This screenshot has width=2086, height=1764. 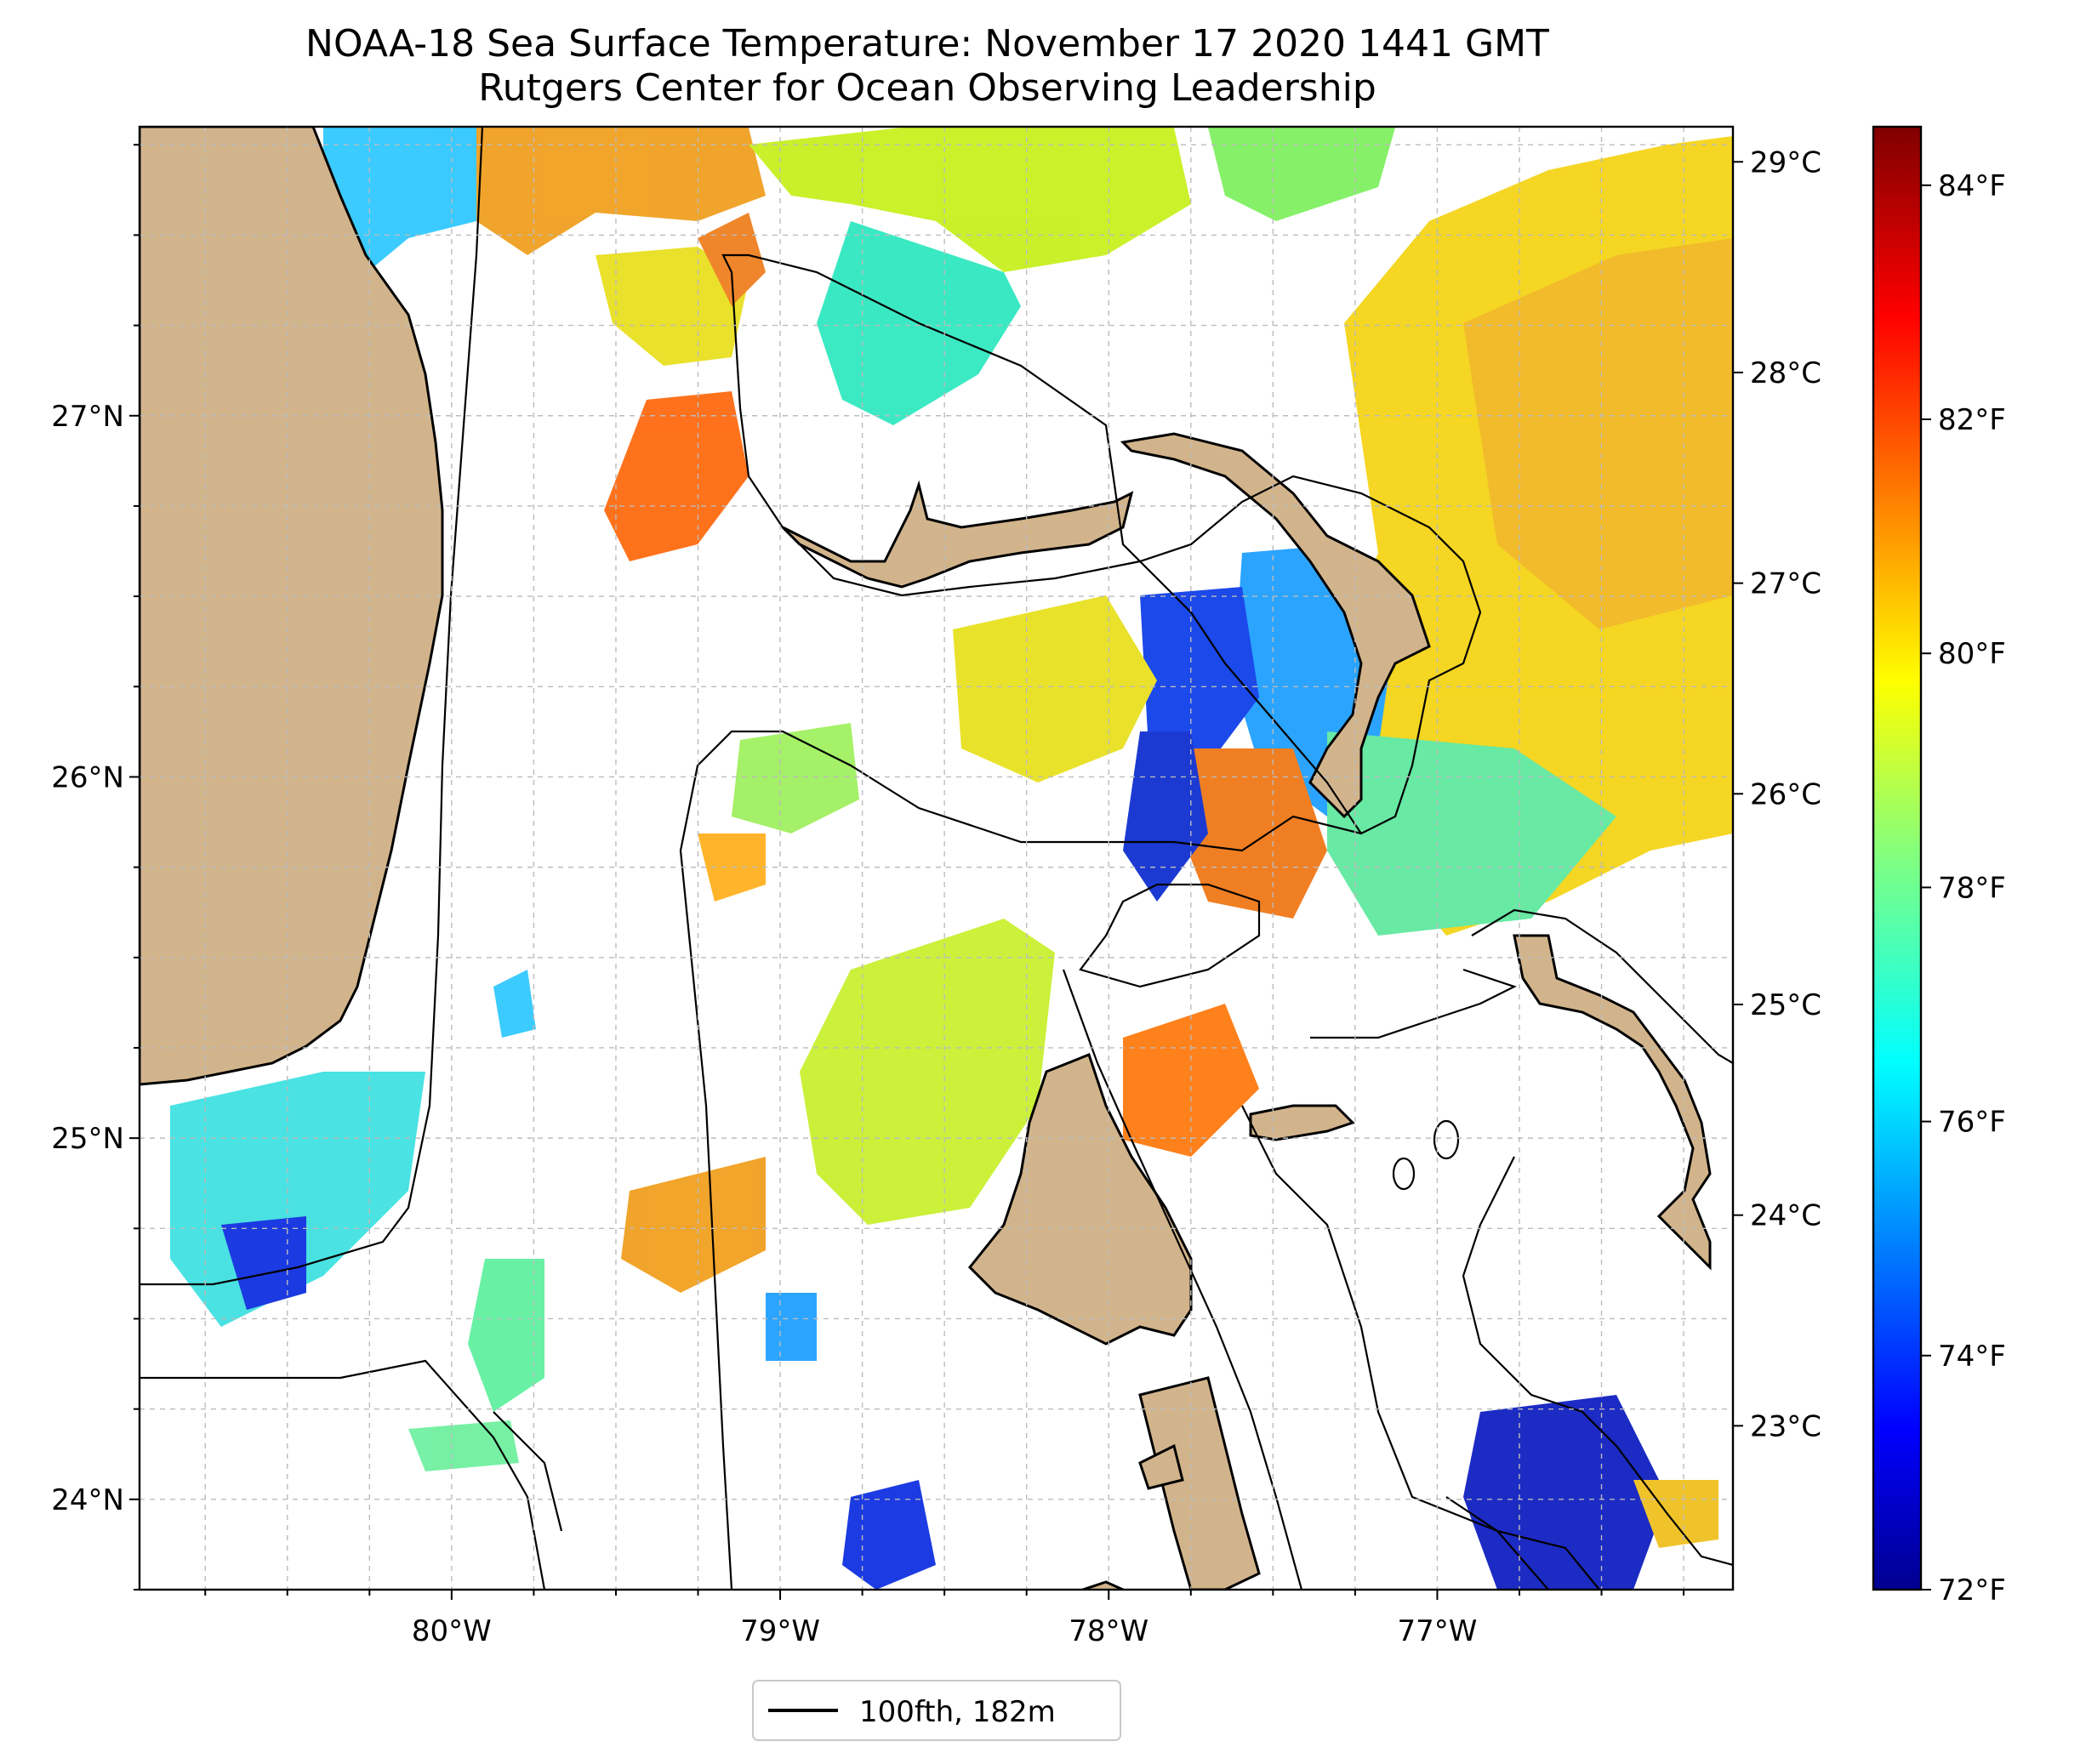 I want to click on colorbar-tick-label: 76°F, so click(x=1972, y=1123).